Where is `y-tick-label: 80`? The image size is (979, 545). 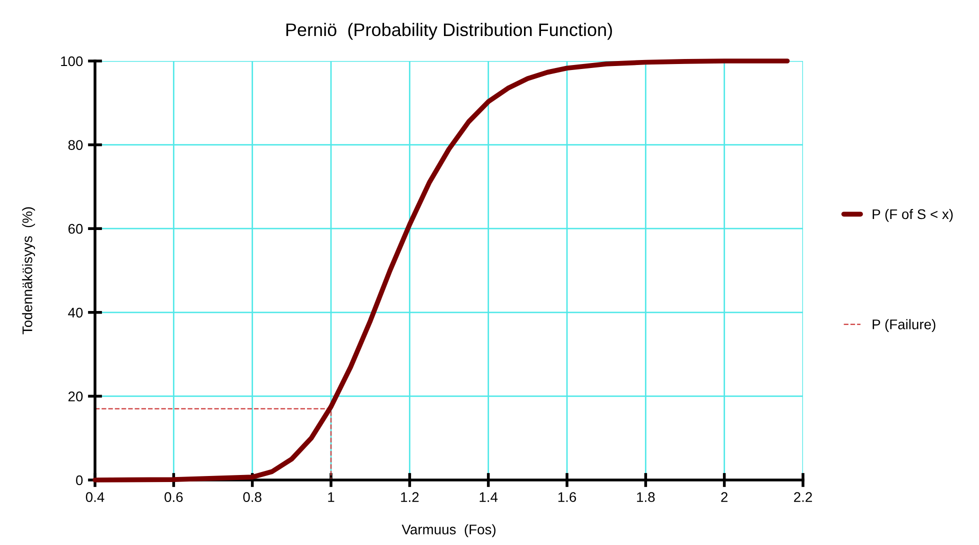 y-tick-label: 80 is located at coordinates (75, 145).